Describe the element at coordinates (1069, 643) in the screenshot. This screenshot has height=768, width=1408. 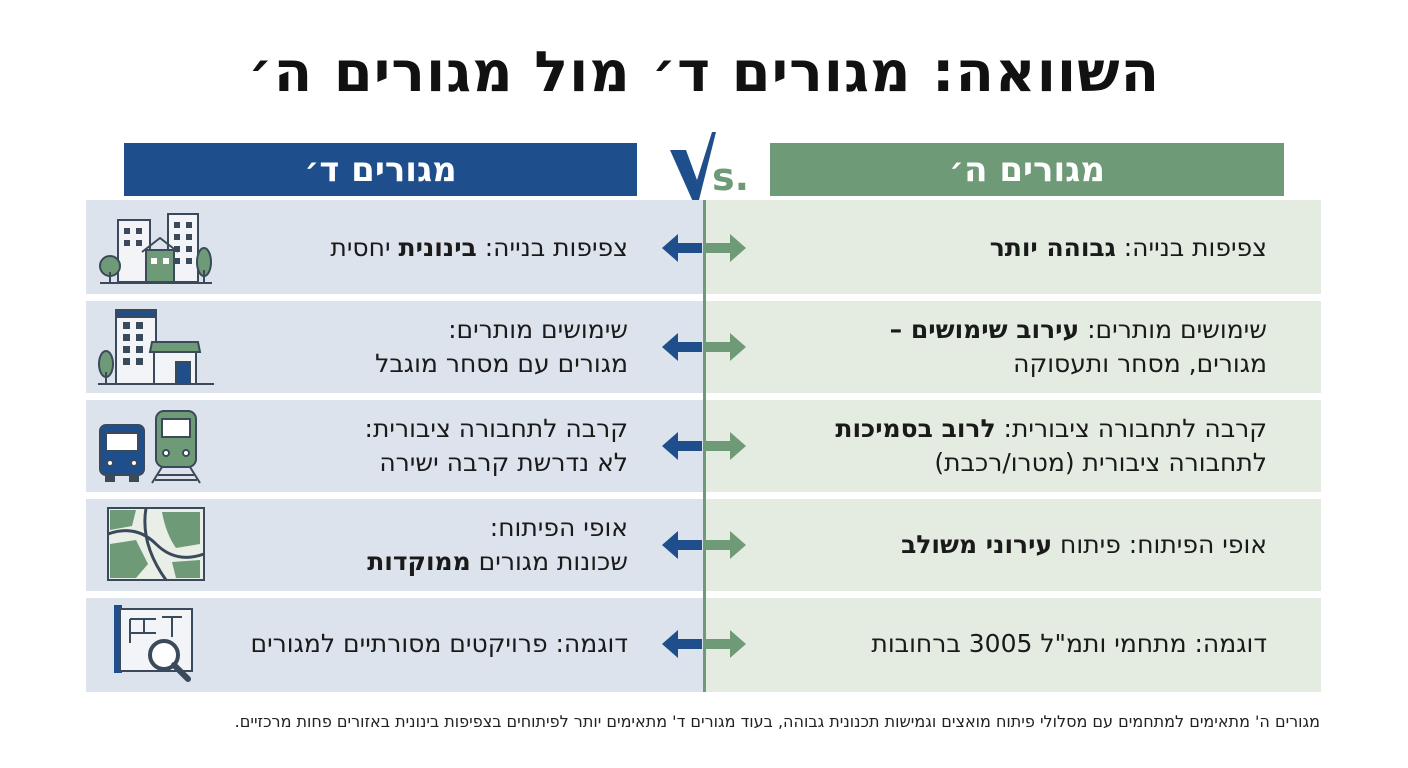
I see `row5-right-text: דוגמה: מתחמי ותמ"ל 3005 ברחובות` at that location.